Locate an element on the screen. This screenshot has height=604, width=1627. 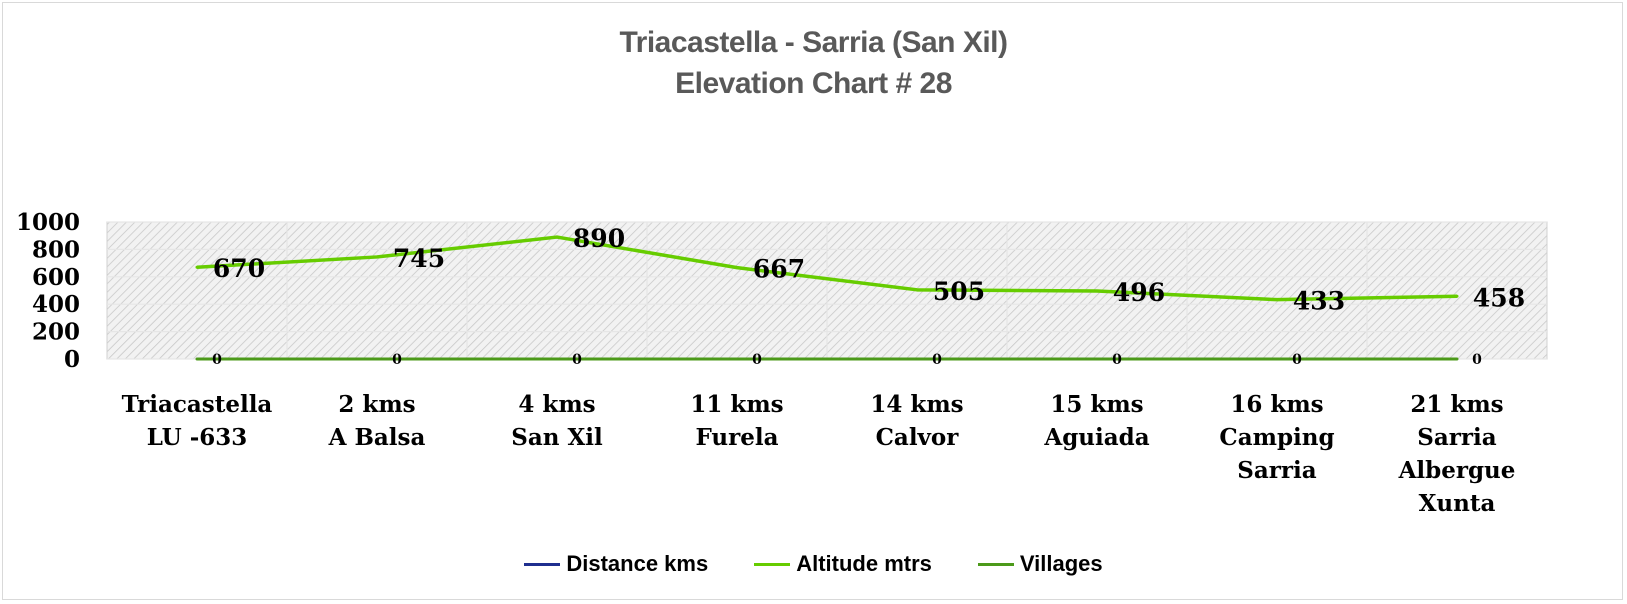
legend-item-distance: Distance kms is located at coordinates (616, 564).